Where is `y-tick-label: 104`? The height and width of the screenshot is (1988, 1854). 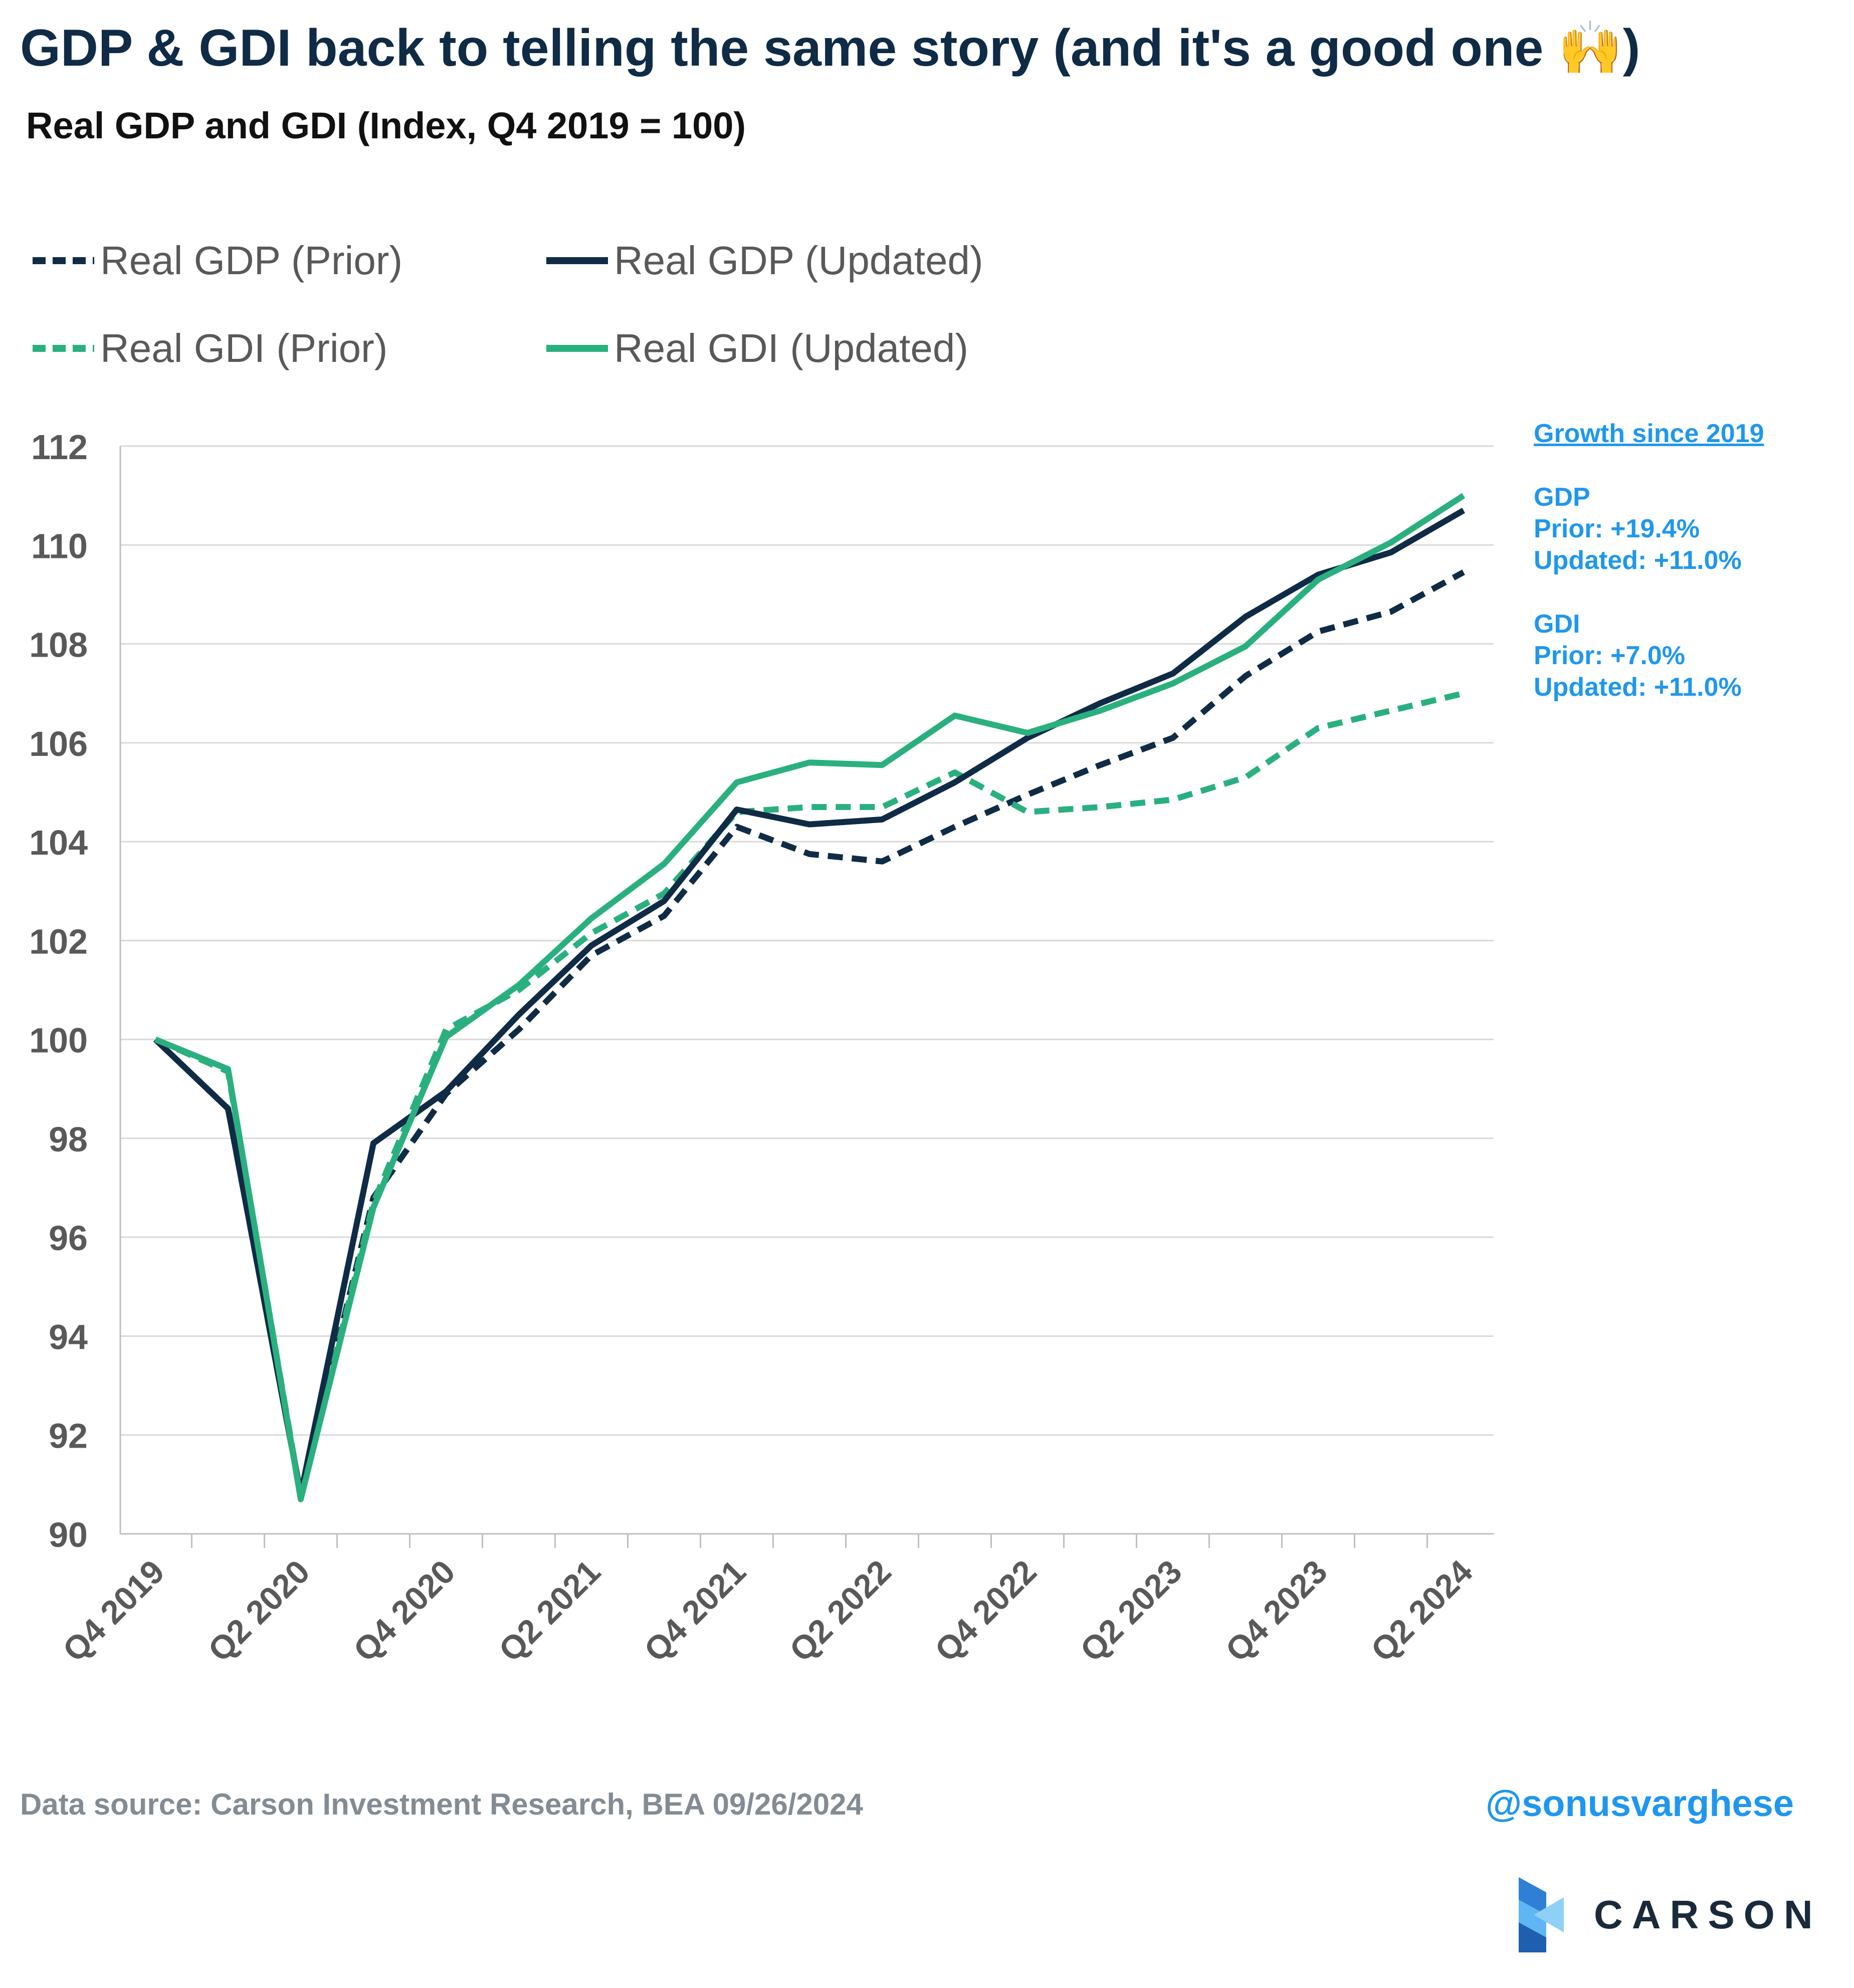
y-tick-label: 104 is located at coordinates (59, 842).